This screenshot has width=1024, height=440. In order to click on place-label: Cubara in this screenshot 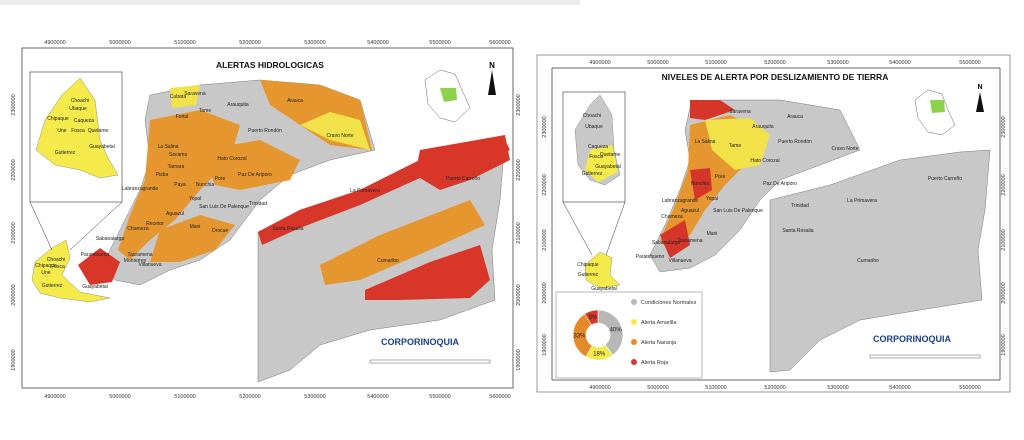, I will do `click(178, 97)`.